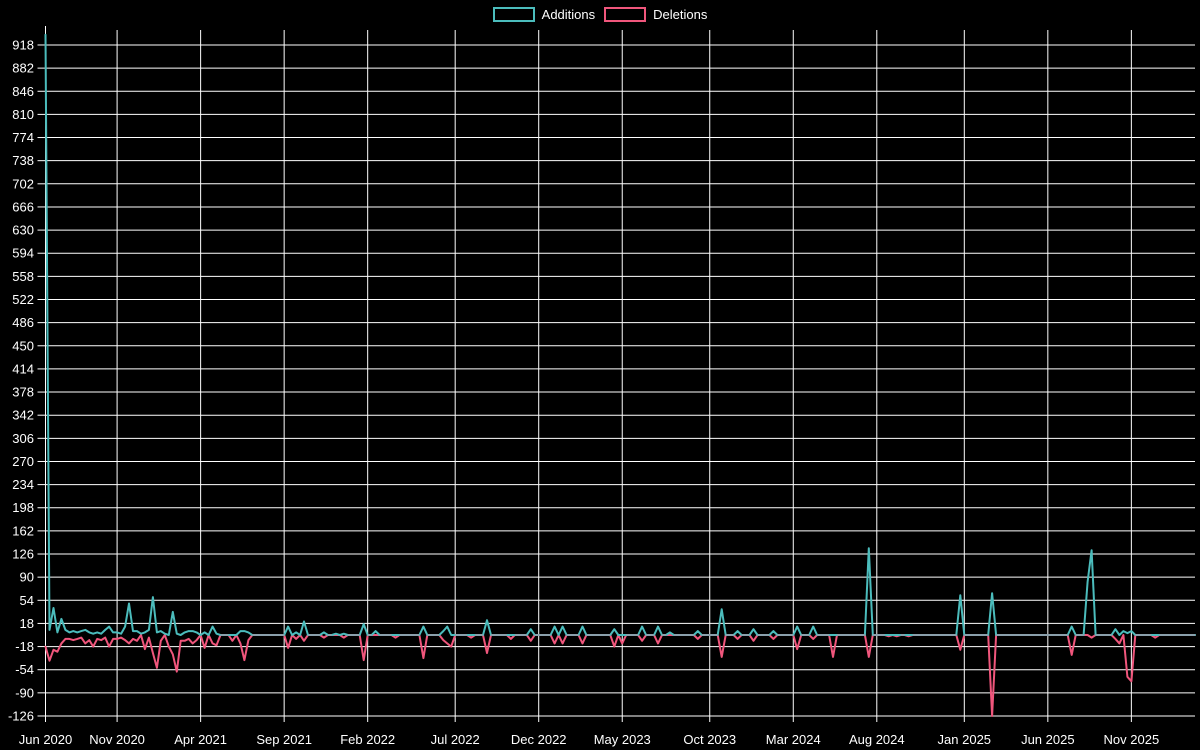 This screenshot has height=750, width=1200. Describe the element at coordinates (709, 739) in the screenshot. I see `svg-text: Oct 2023` at that location.